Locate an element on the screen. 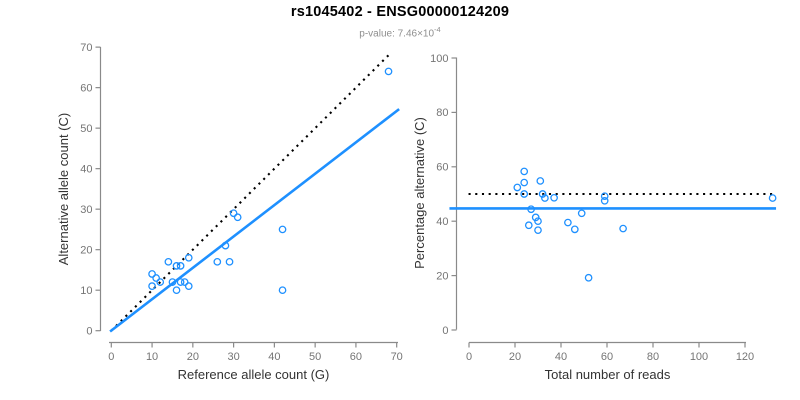 Image resolution: width=800 pixels, height=400 pixels. x-tick-label: 80 is located at coordinates (653, 357).